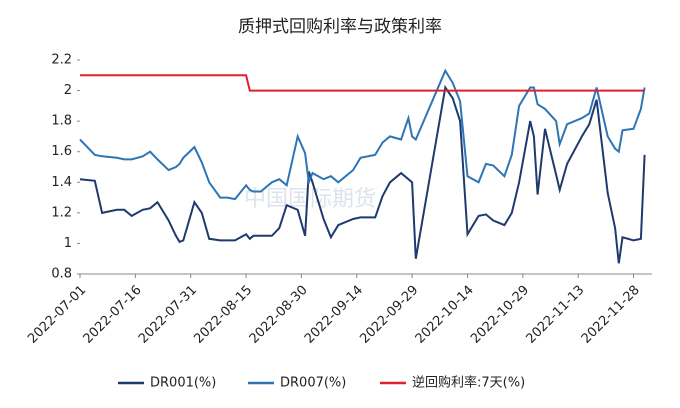  I want to click on x-tick-label: 2022-10-29, so click(500, 315).